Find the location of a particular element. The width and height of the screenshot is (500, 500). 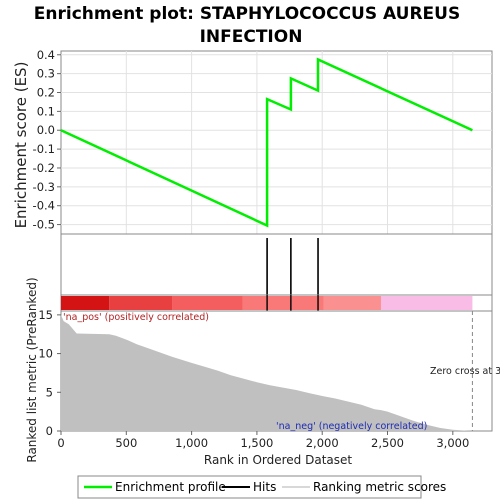

es-y-tick-label: 0.3 is located at coordinates (46, 74).